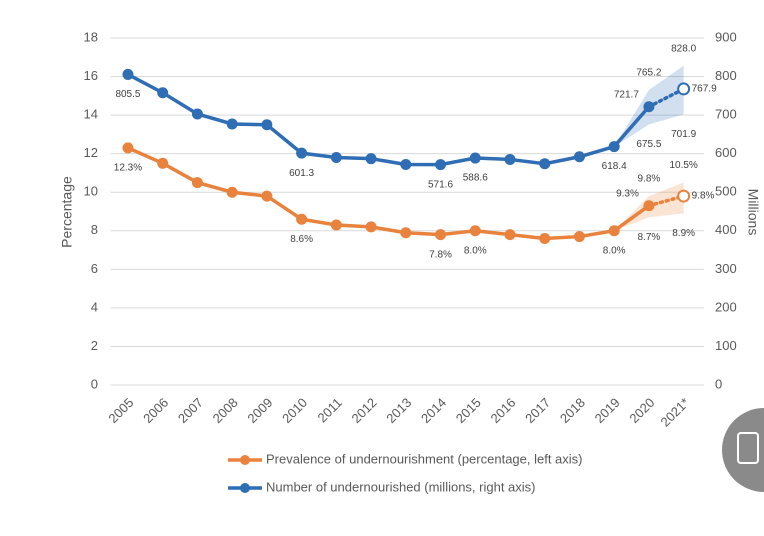  I want to click on x-tick-label: 2013, so click(398, 410).